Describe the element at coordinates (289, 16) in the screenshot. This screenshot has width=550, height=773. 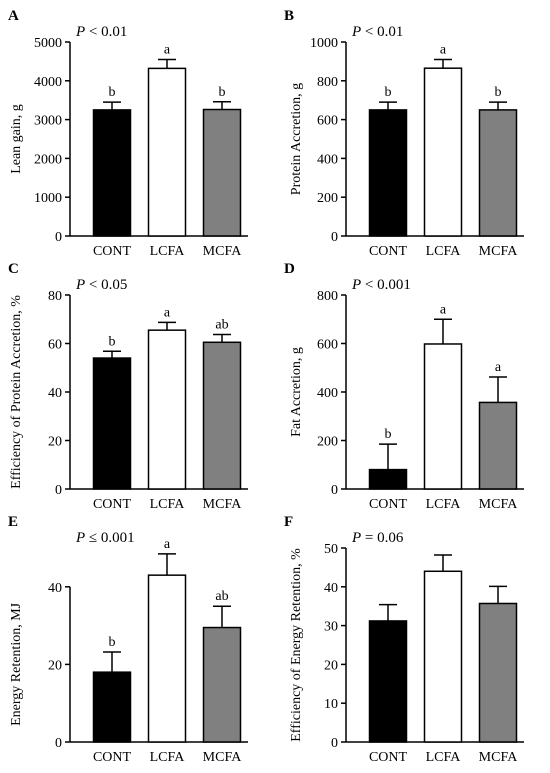
I see `panel-letter: B` at that location.